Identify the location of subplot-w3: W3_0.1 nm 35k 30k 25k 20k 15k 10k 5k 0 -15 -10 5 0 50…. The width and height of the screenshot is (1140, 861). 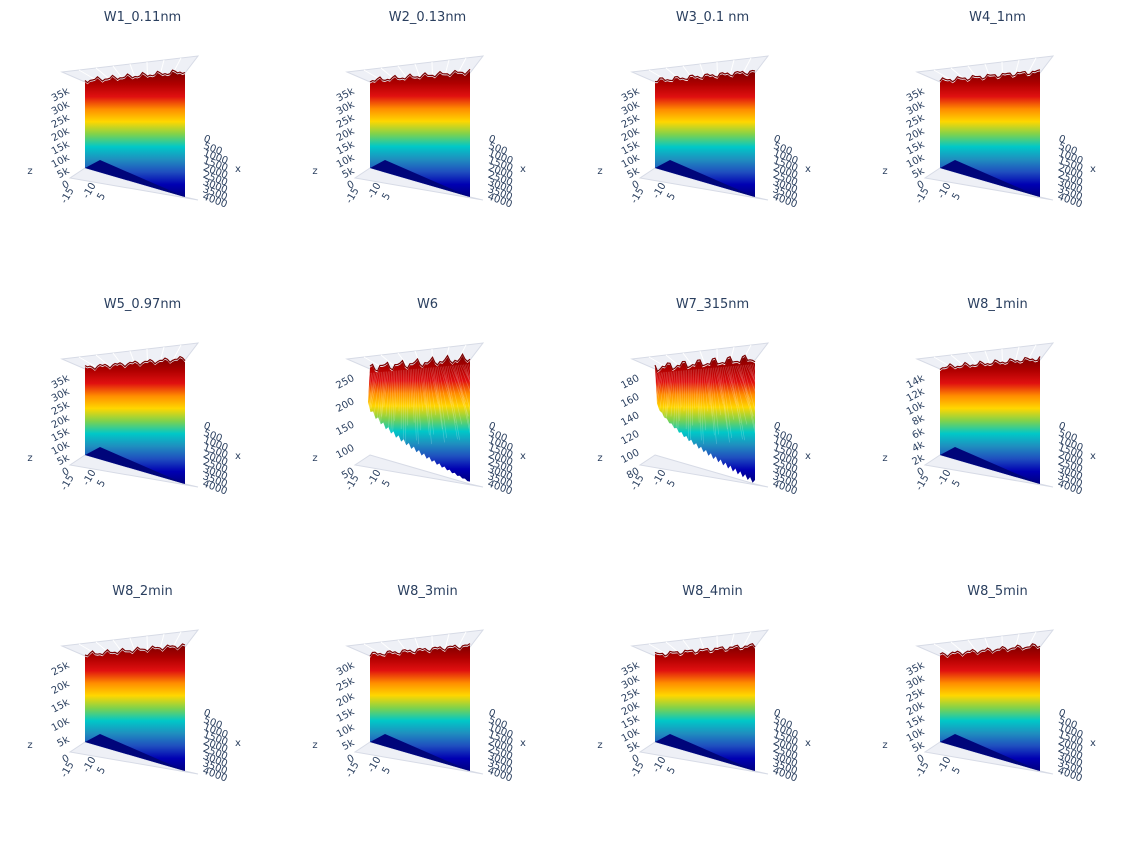
(712, 143).